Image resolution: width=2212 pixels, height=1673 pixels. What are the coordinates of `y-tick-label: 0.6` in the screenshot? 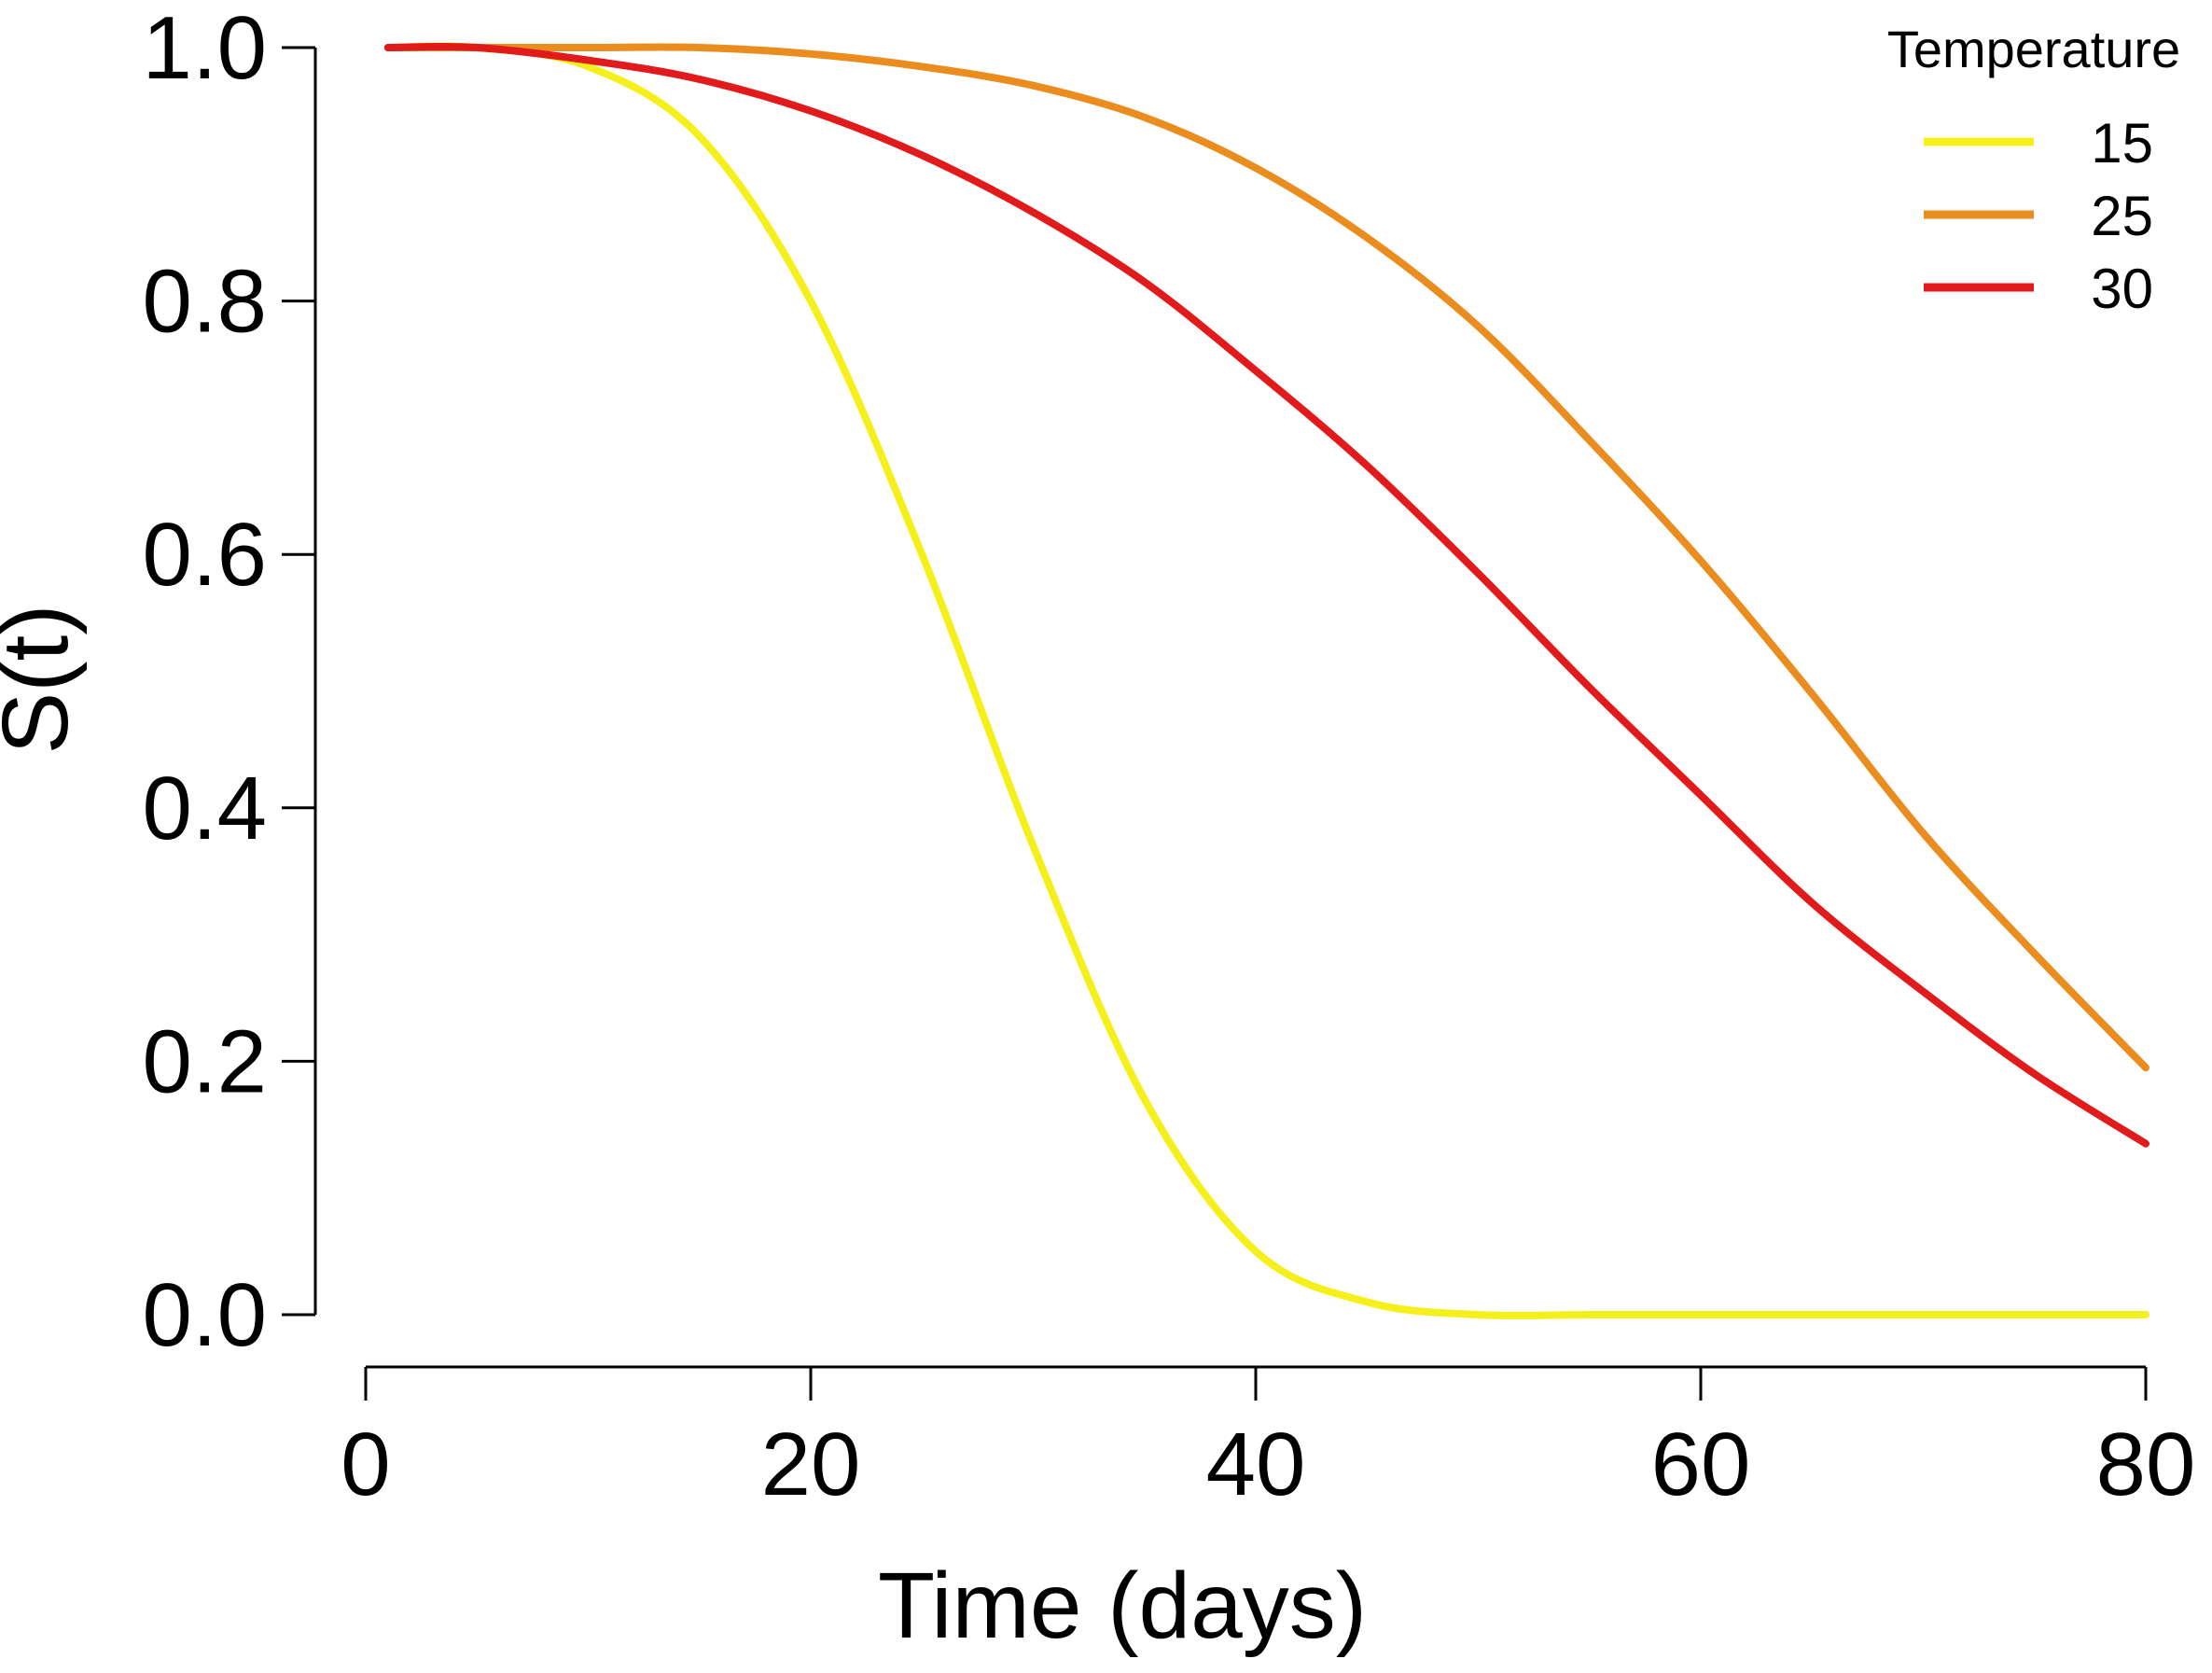 It's located at (205, 555).